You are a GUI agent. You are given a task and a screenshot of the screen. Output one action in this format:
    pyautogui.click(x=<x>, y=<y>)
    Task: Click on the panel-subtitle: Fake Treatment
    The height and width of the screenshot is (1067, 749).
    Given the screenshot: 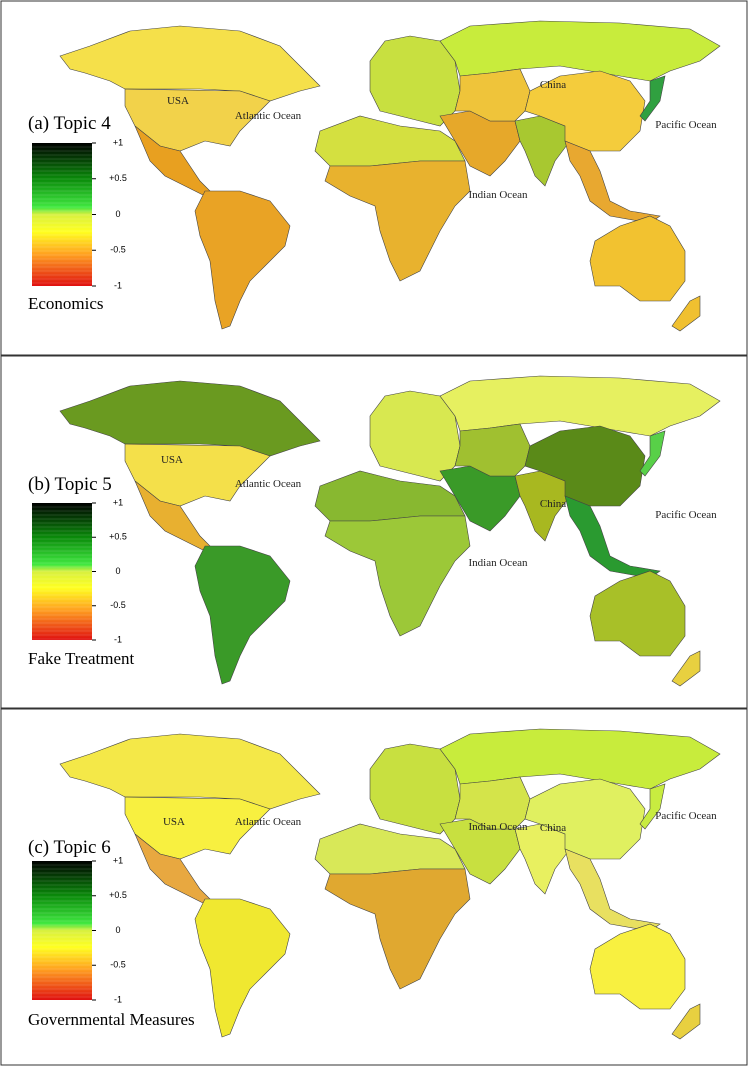 What is the action you would take?
    pyautogui.click(x=81, y=658)
    